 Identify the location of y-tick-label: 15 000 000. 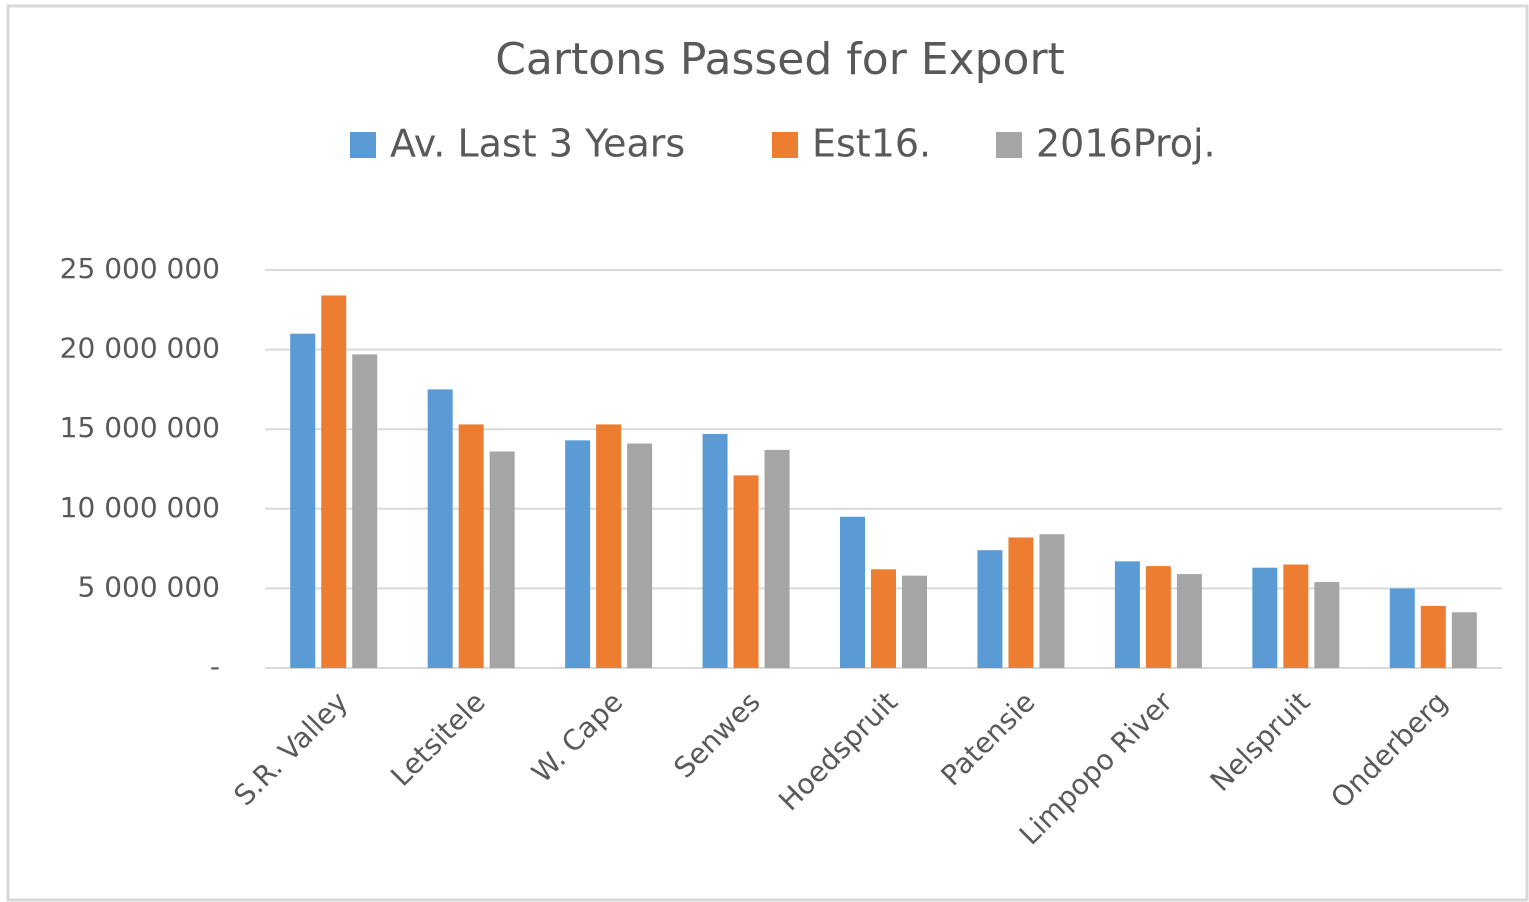
(140, 427).